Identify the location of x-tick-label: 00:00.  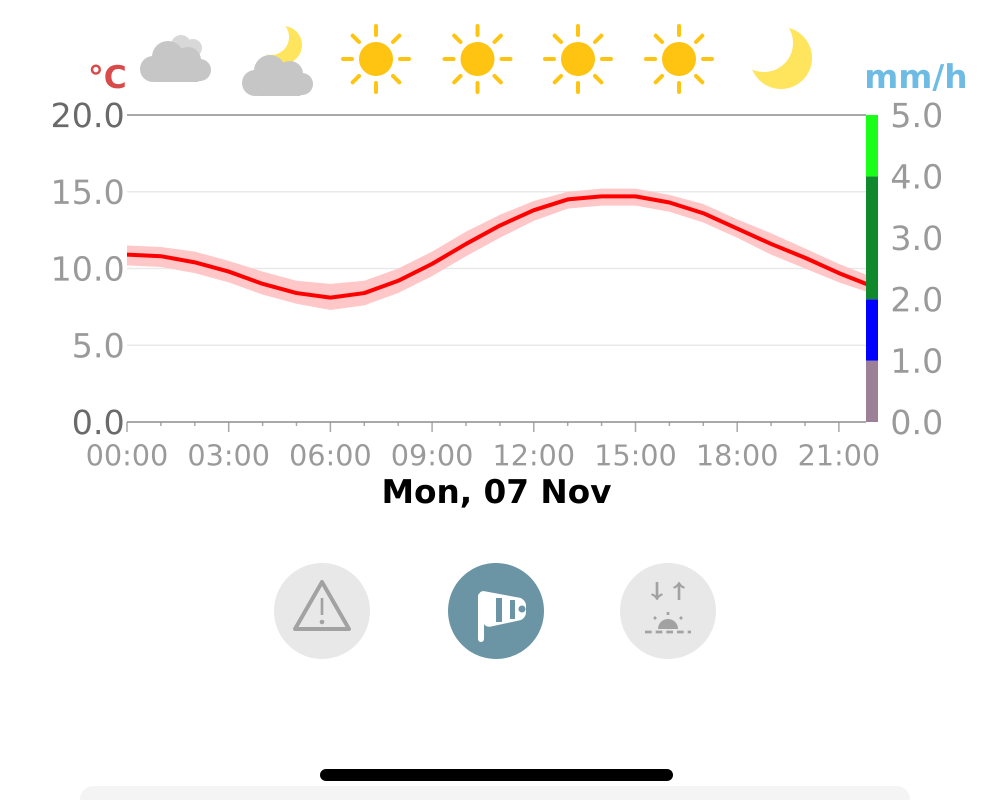
(127, 455).